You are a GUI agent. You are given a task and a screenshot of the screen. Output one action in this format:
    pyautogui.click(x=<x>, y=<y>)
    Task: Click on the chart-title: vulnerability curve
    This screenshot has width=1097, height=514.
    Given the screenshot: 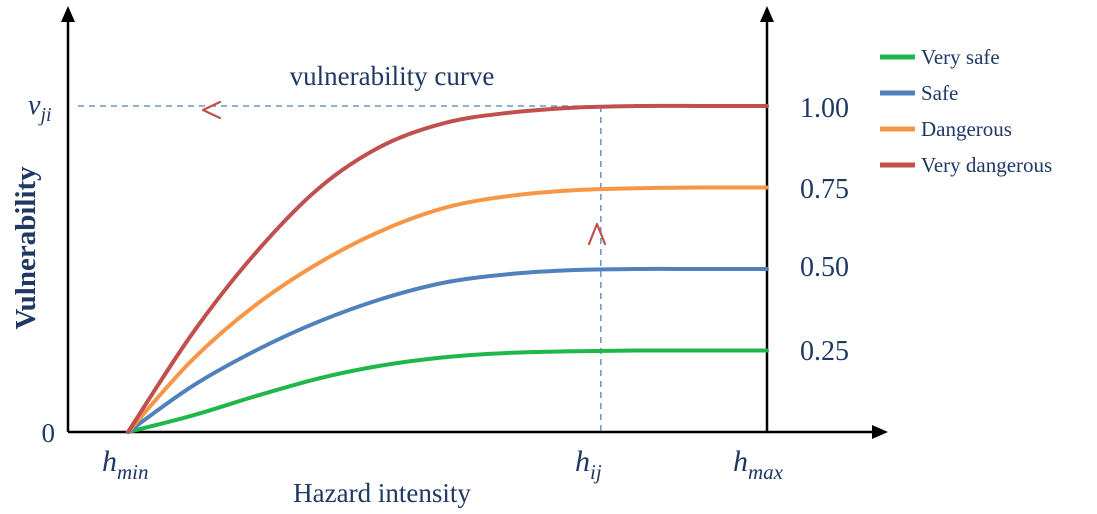 What is the action you would take?
    pyautogui.click(x=392, y=76)
    